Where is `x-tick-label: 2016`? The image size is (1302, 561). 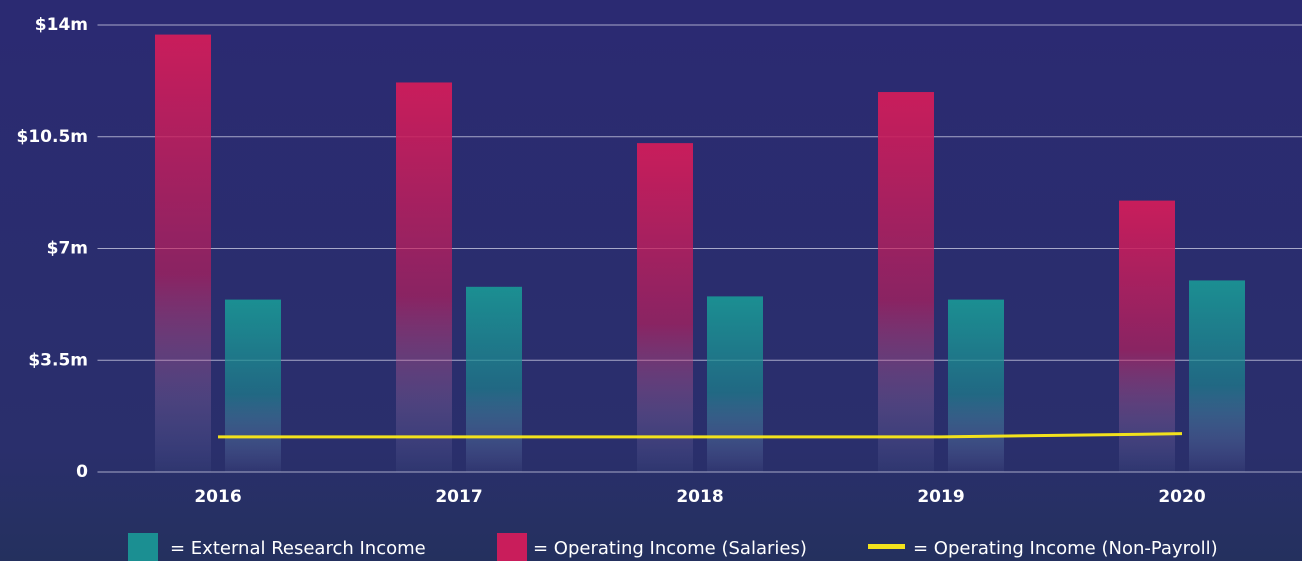
x-tick-label: 2016 is located at coordinates (217, 497).